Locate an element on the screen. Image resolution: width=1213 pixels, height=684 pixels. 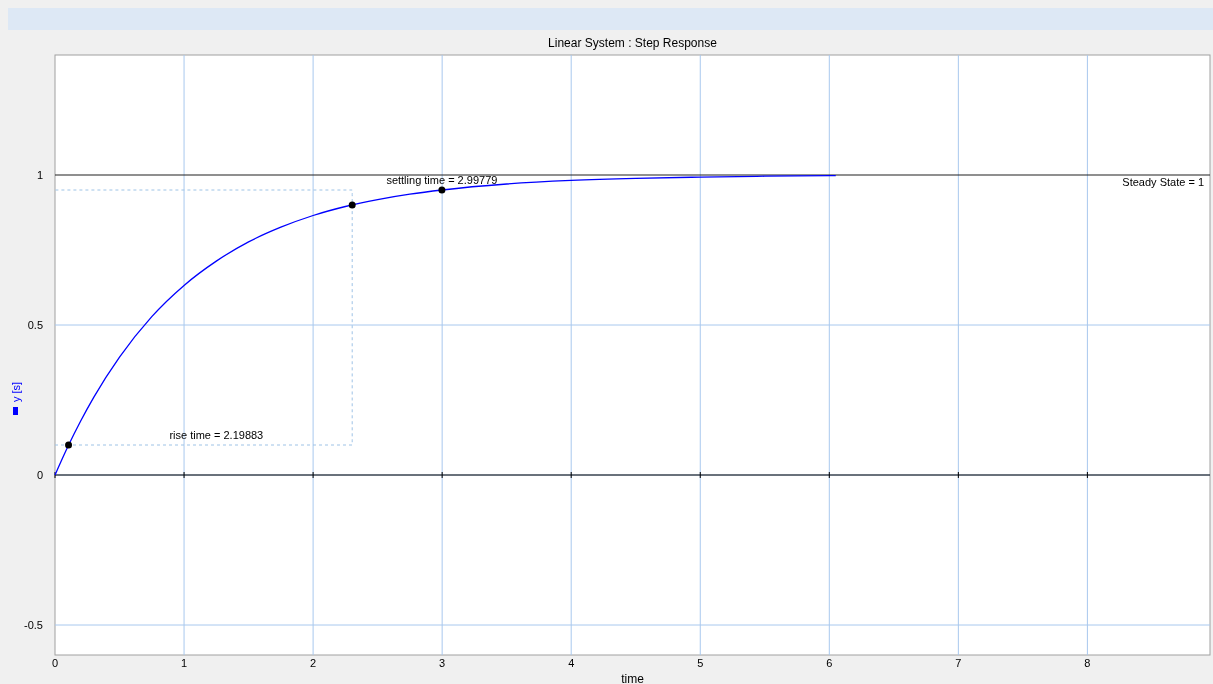
x-tick-label: 8 is located at coordinates (1087, 663).